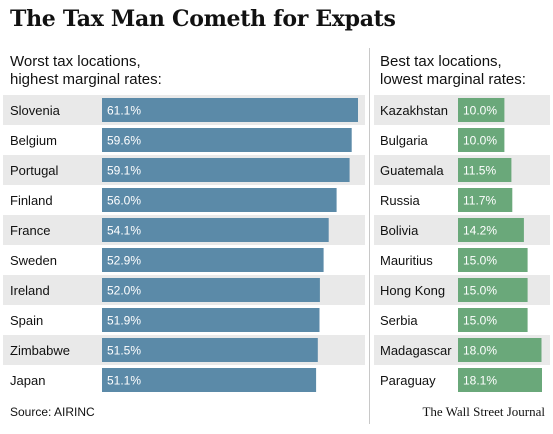  I want to click on worst-value-label: 59.6%, so click(124, 141).